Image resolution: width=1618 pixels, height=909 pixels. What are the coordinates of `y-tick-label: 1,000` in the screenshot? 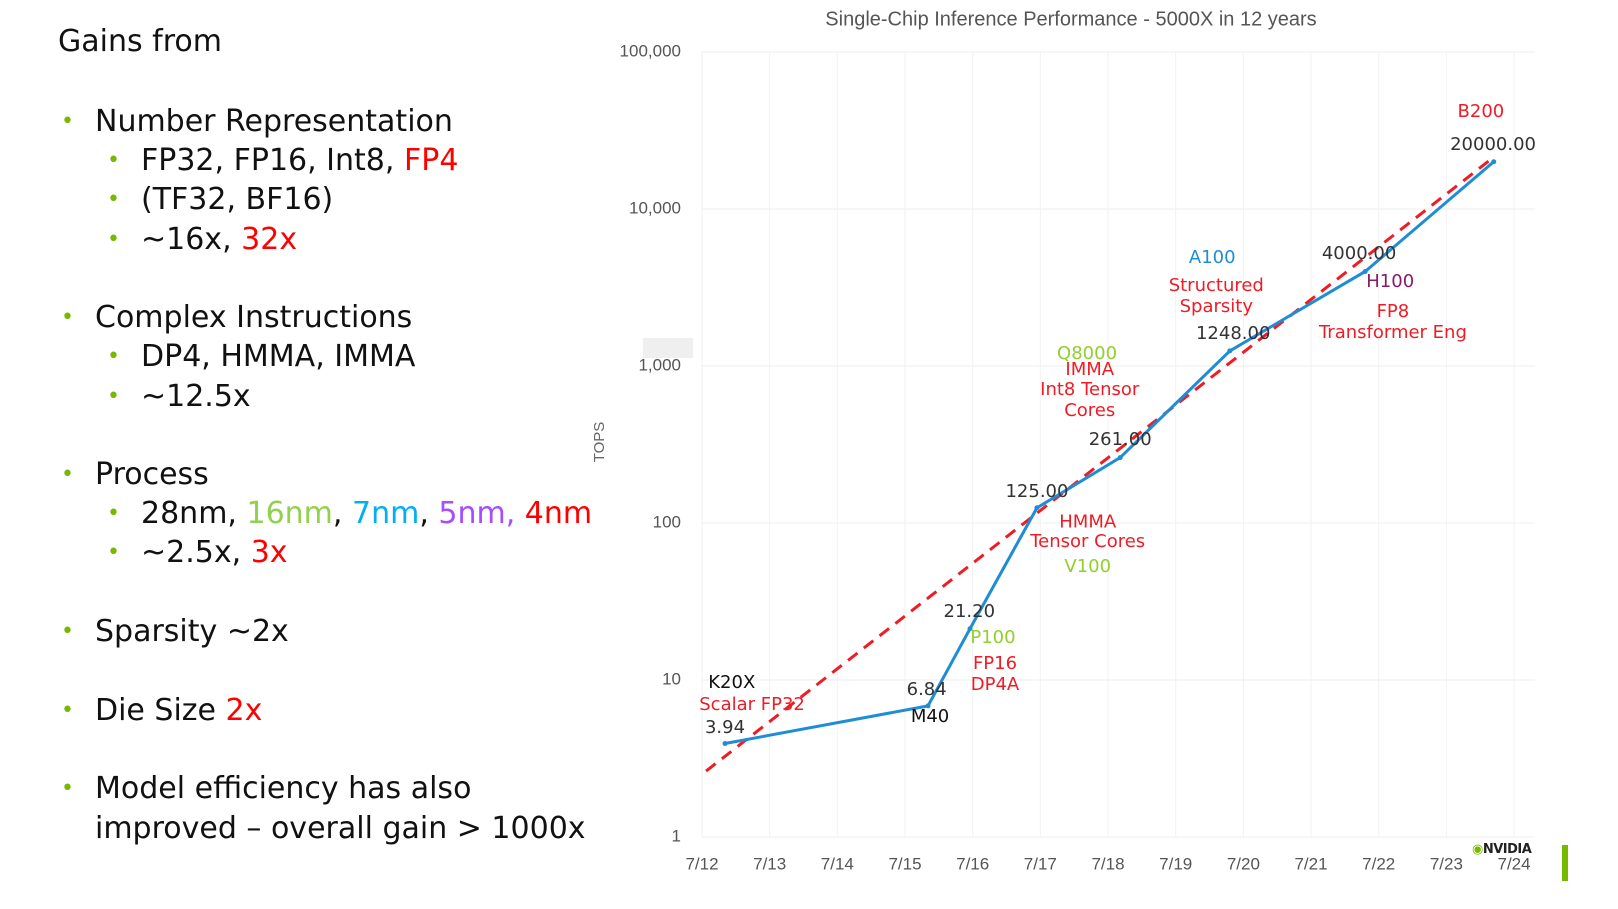 It's located at (659, 364).